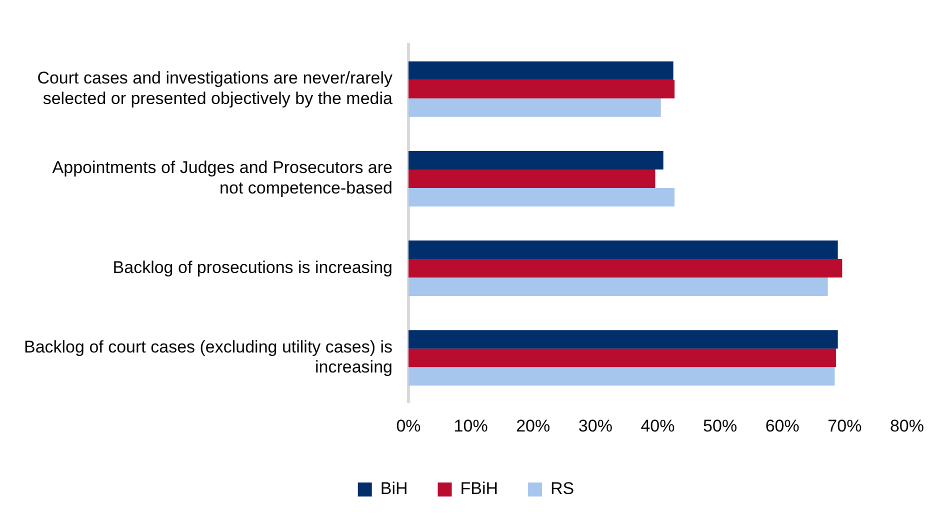 The image size is (946, 515). What do you see at coordinates (845, 426) in the screenshot?
I see `x-tick-label: 70%` at bounding box center [845, 426].